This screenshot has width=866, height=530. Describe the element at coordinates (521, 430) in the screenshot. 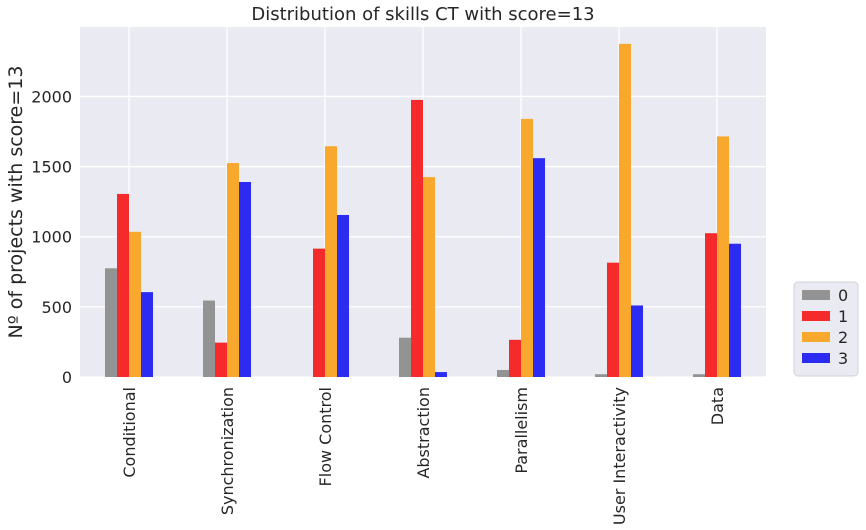

I see `x-tick-label: Parallelism` at that location.